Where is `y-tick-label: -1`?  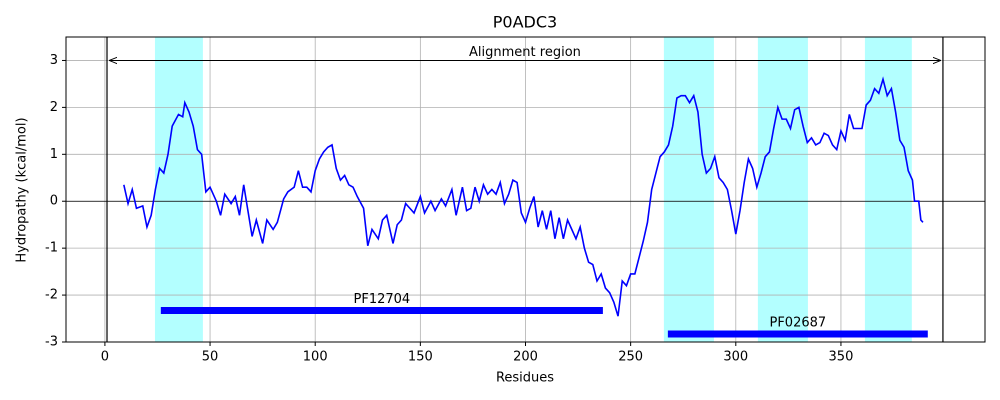
y-tick-label: -1 is located at coordinates (51, 248).